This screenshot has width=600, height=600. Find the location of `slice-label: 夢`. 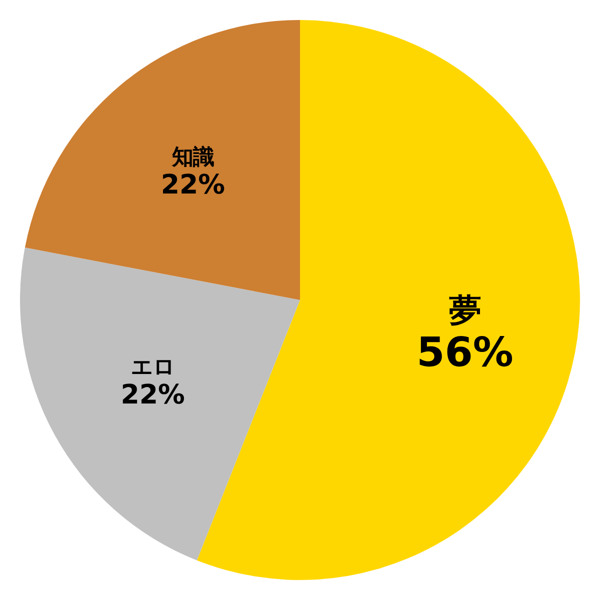

slice-label: 夢 is located at coordinates (465, 310).